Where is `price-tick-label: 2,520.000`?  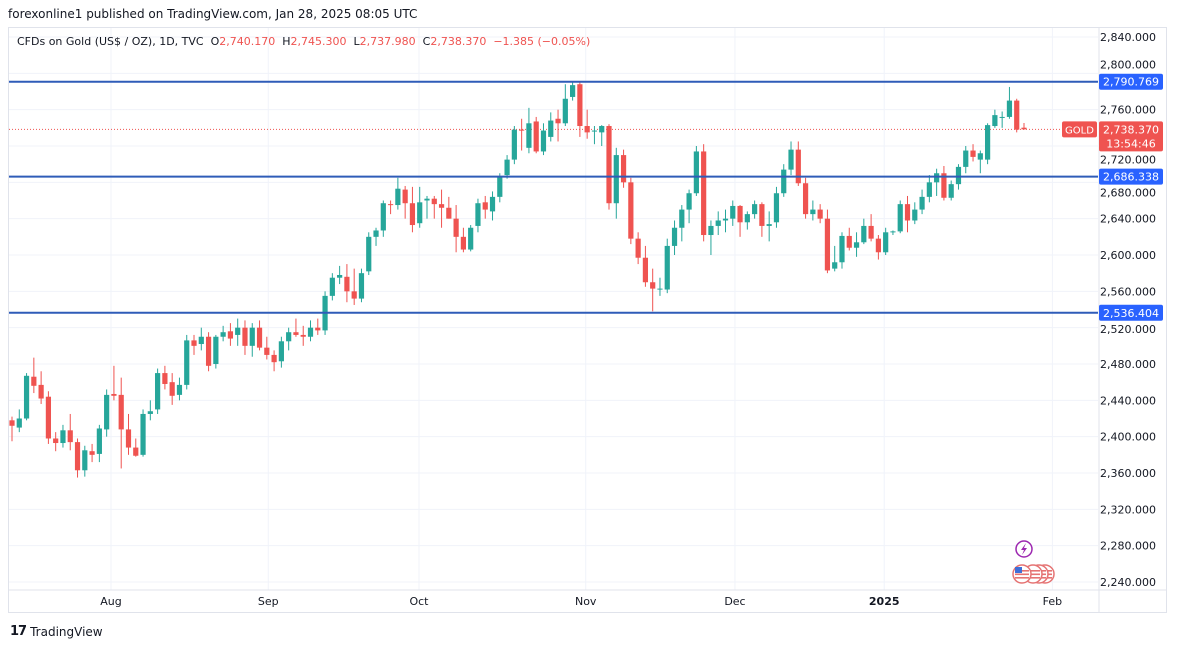
price-tick-label: 2,520.000 is located at coordinates (1128, 329).